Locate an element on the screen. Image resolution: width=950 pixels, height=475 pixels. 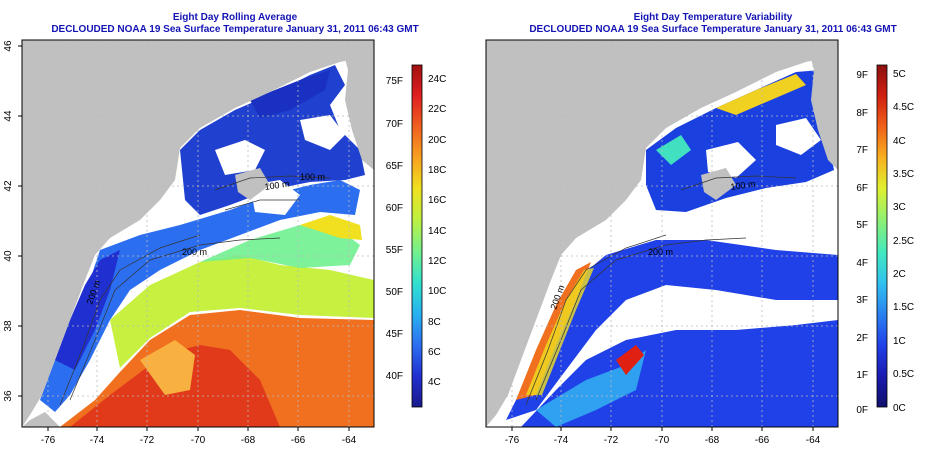
svg-text: 40 is located at coordinates (8, 256).